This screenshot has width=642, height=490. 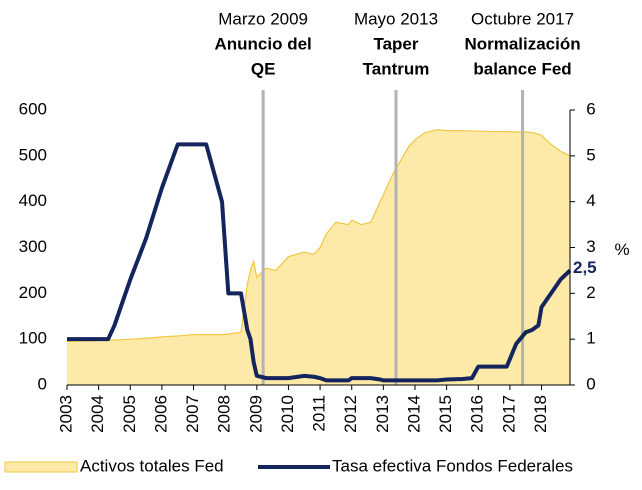 I want to click on y2-tick-label: 1, so click(x=590, y=338).